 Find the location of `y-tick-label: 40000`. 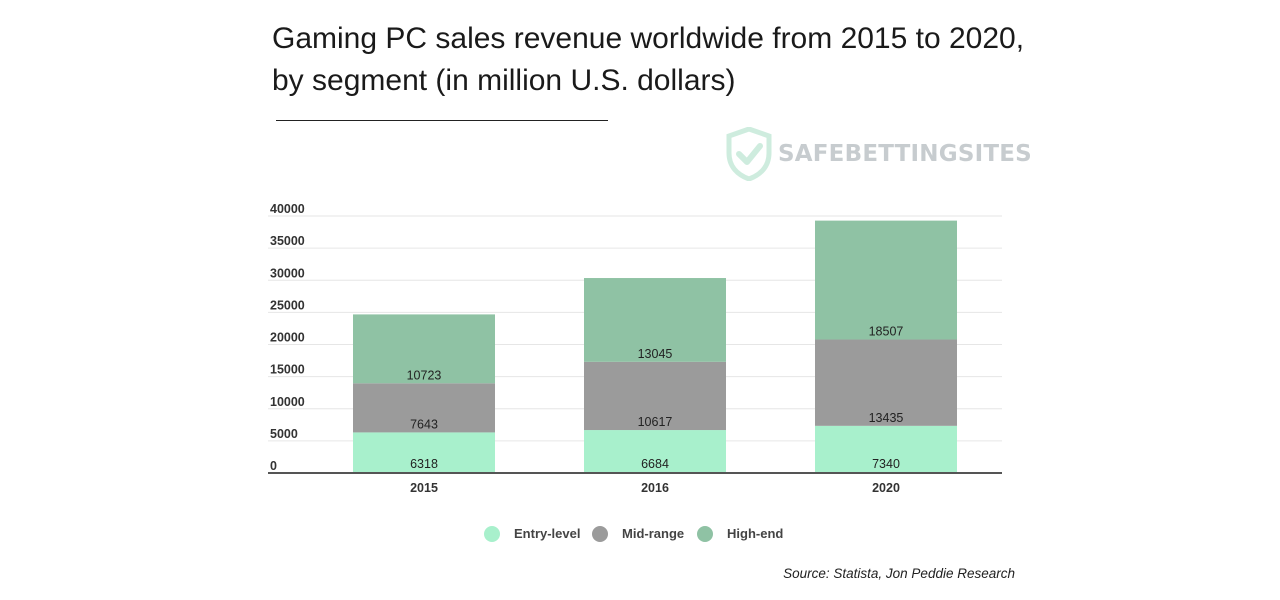

y-tick-label: 40000 is located at coordinates (287, 209).